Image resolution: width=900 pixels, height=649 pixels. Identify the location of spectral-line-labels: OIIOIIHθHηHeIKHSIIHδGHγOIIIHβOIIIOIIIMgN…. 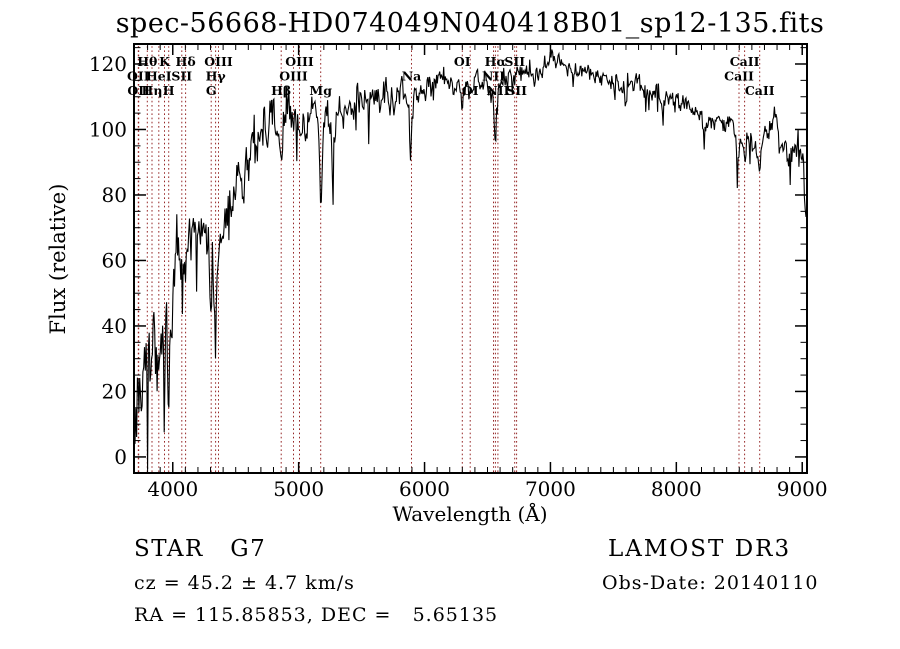
(451, 76).